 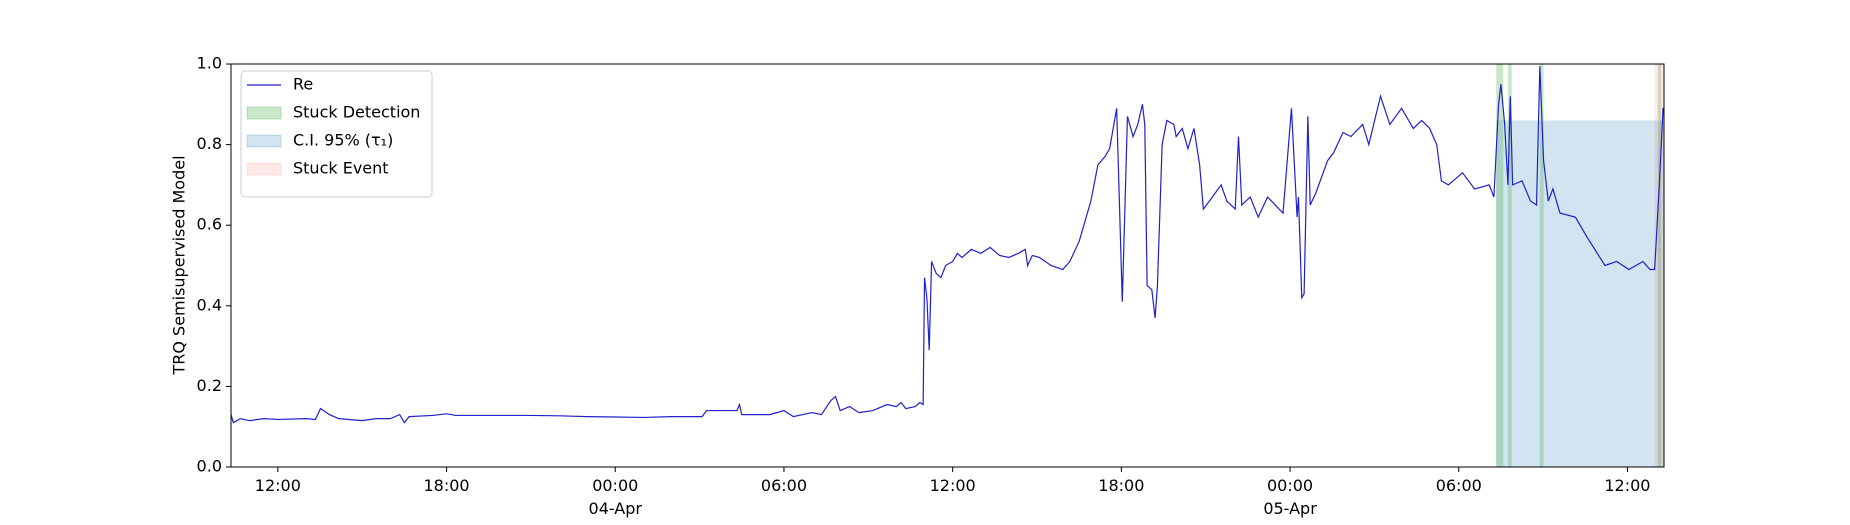 I want to click on y-tick-label: 0.8, so click(x=209, y=143).